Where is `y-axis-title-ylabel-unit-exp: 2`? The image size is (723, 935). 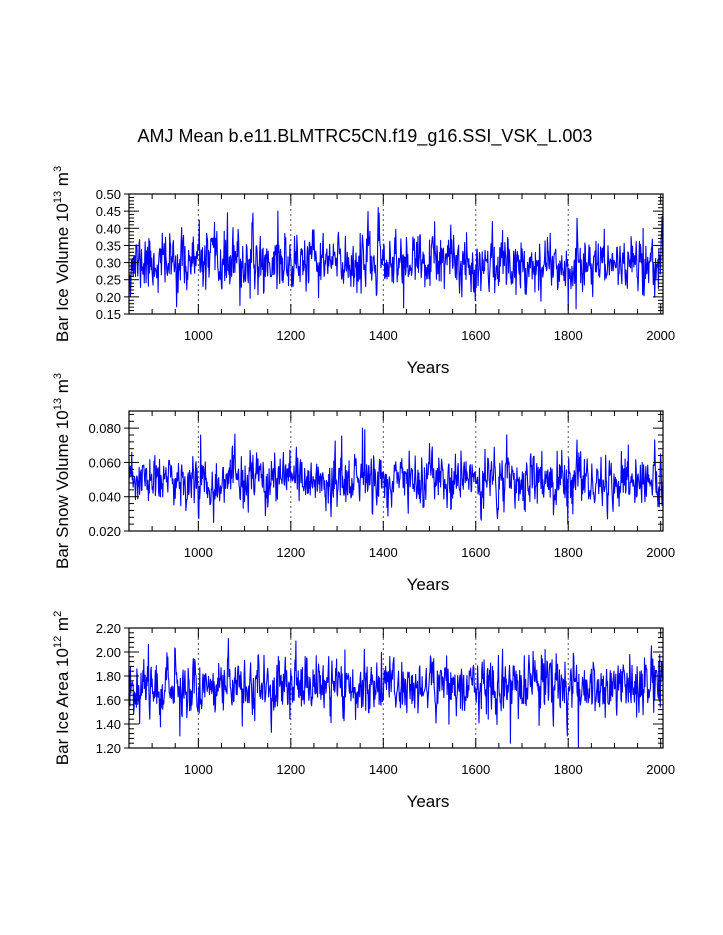 y-axis-title-ylabel-unit-exp: 2 is located at coordinates (58, 614).